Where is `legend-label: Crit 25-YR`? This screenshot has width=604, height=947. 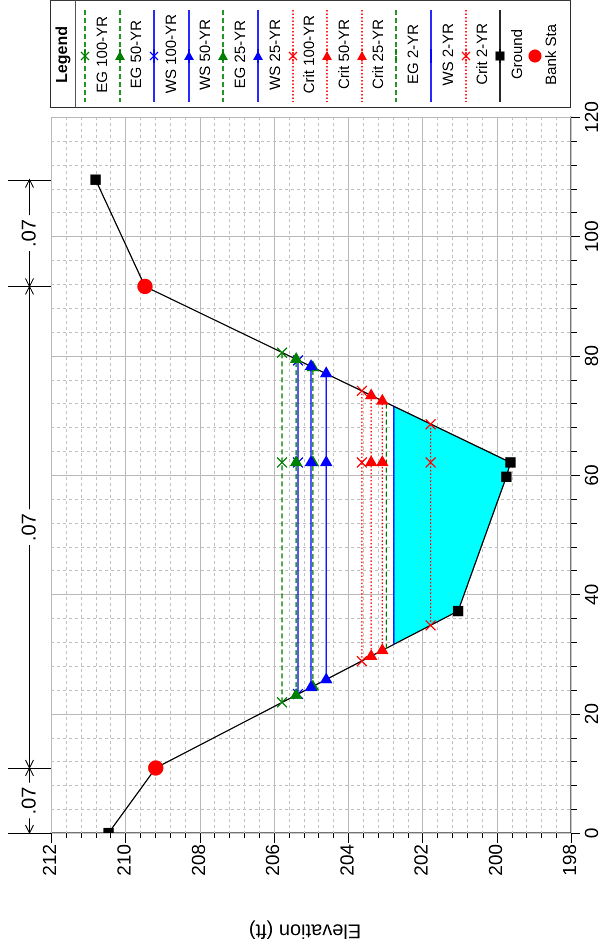 legend-label: Crit 25-YR is located at coordinates (379, 53).